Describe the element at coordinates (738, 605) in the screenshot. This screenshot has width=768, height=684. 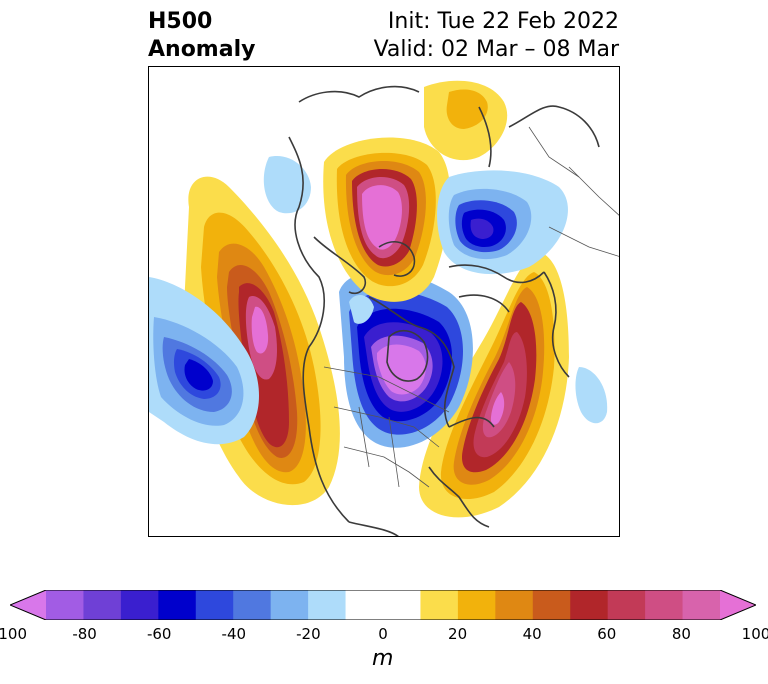
I see `colorbar-extend-high` at that location.